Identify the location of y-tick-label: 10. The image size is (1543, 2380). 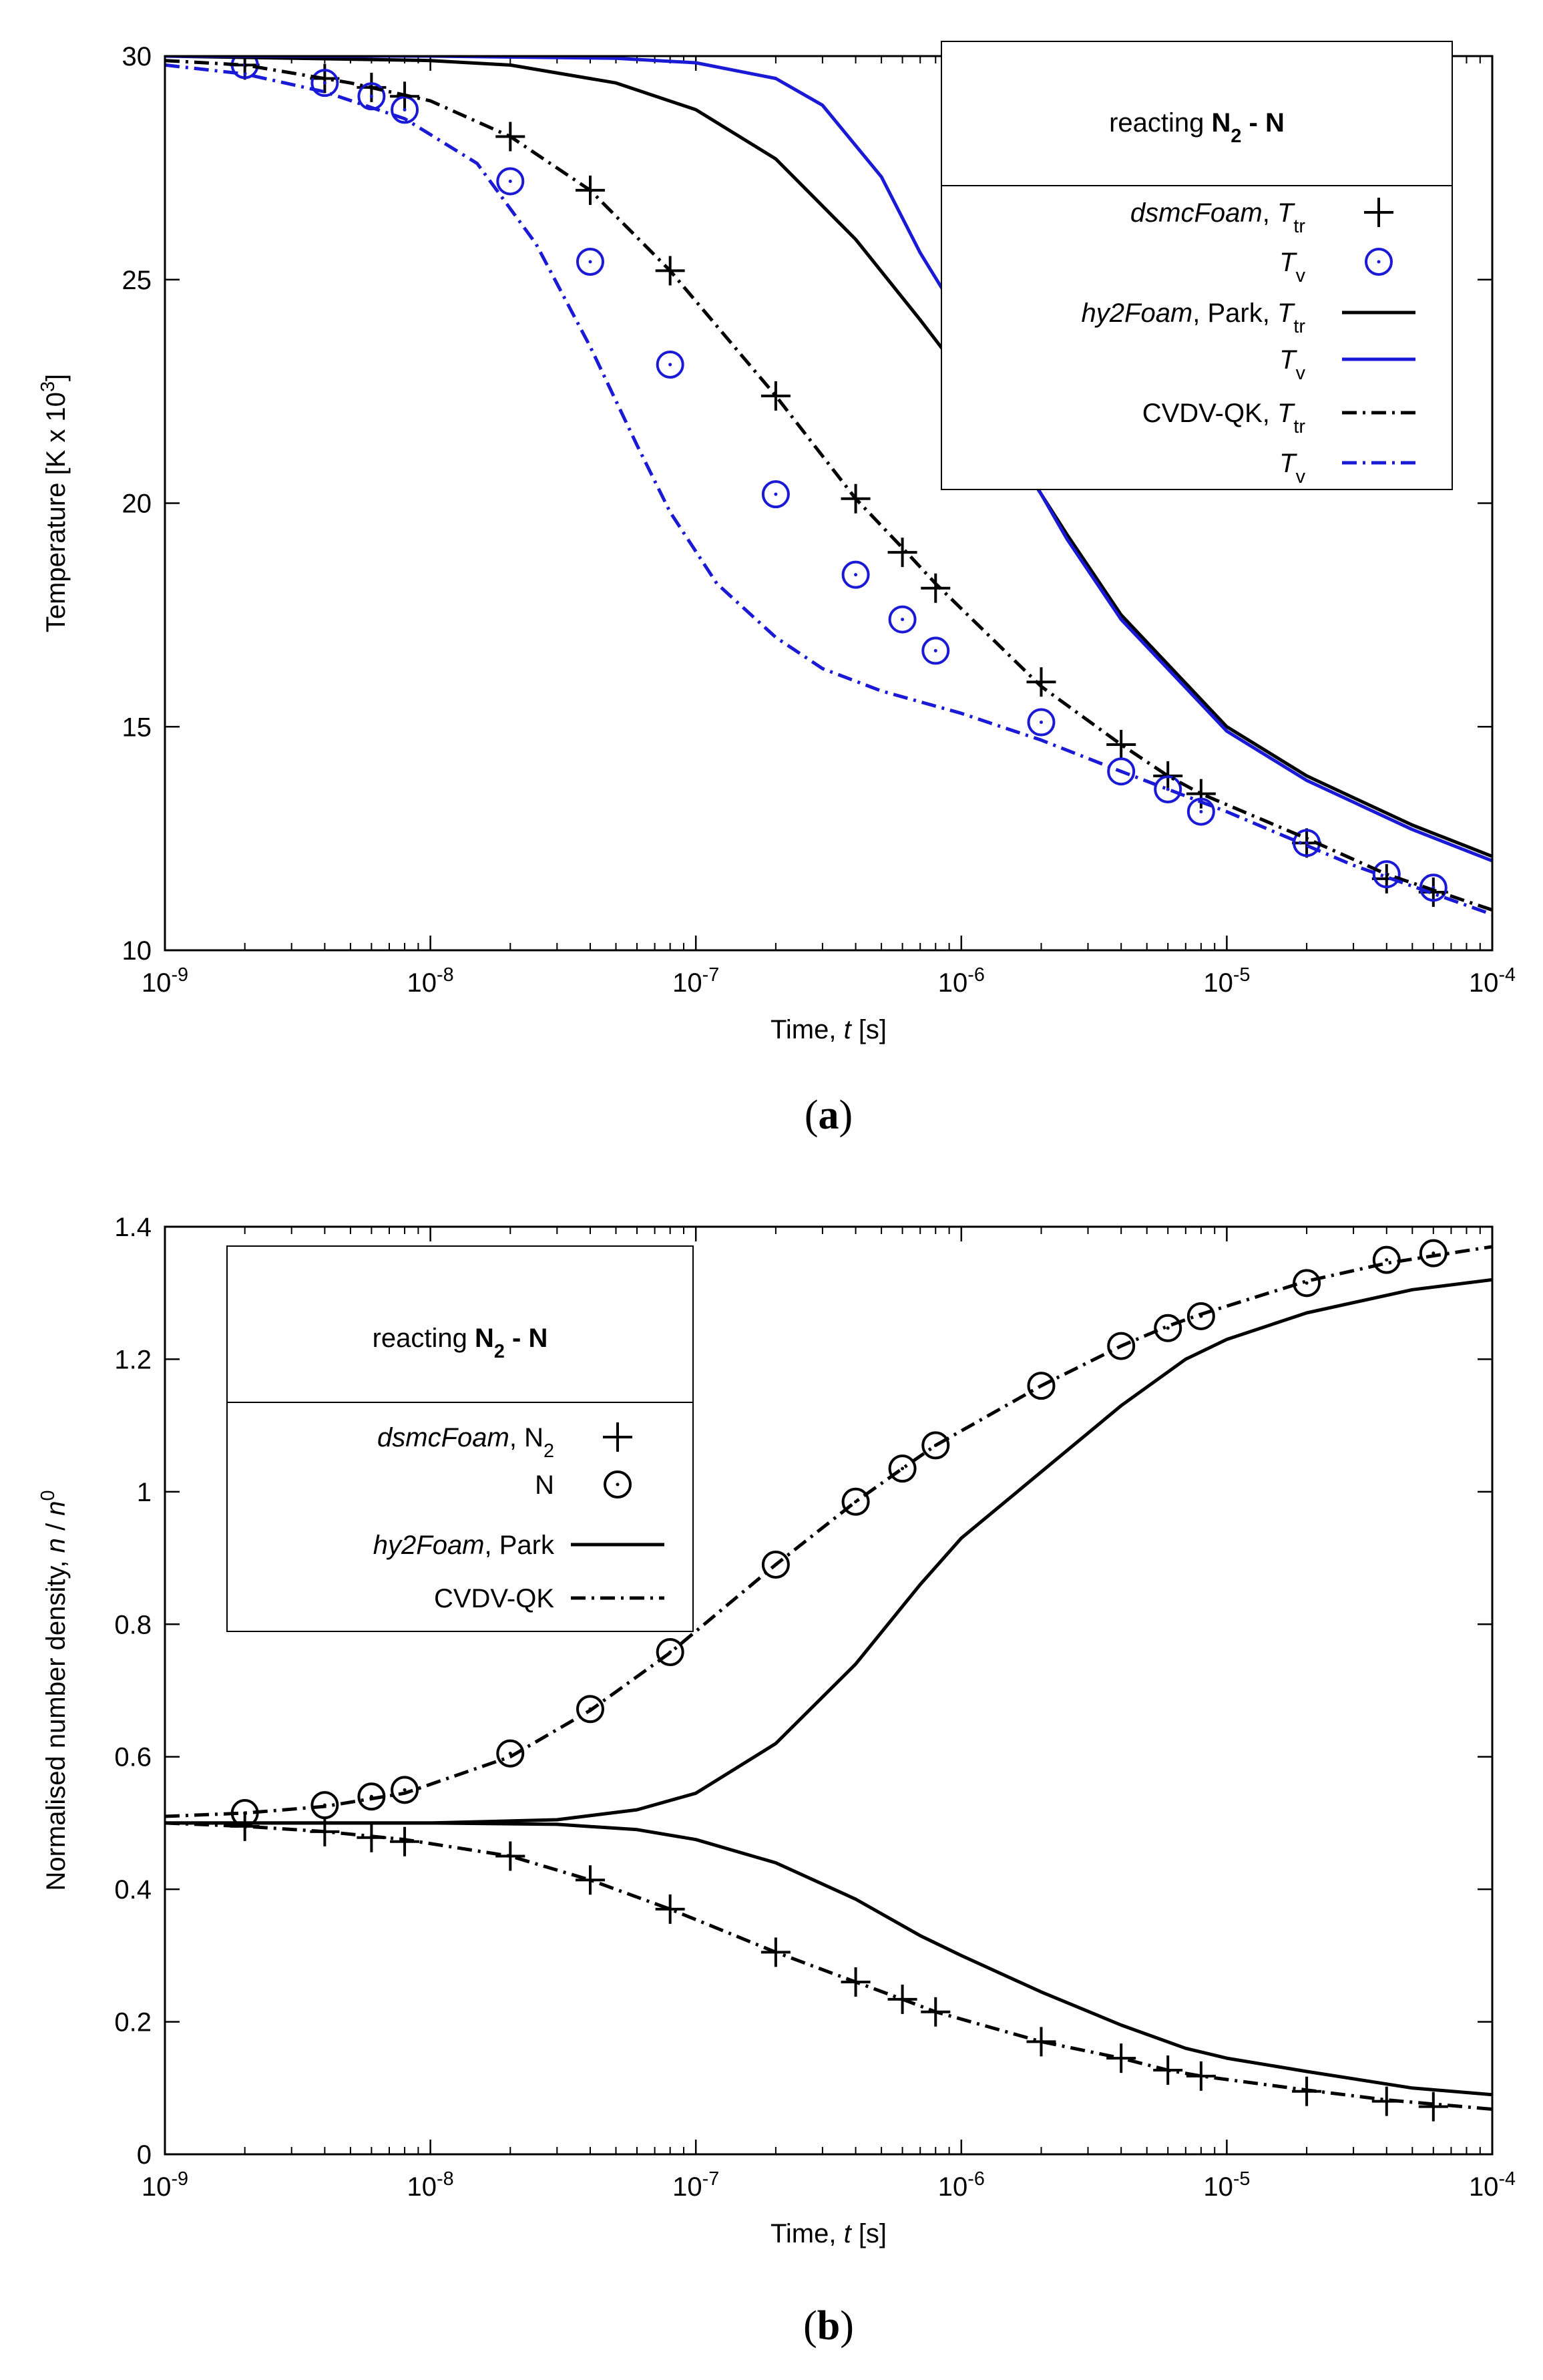
(137, 951).